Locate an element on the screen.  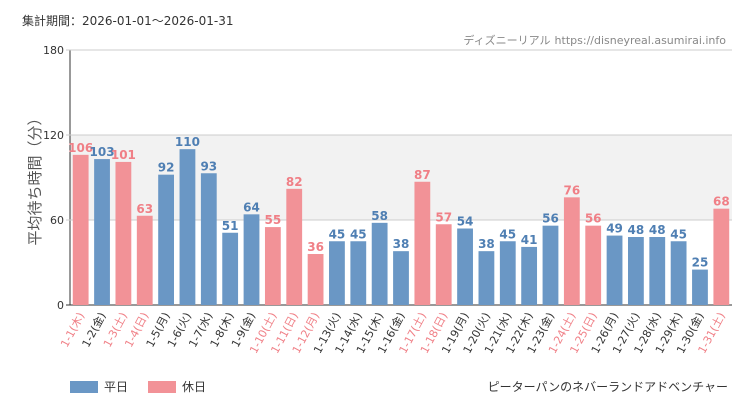
bar-value-label: 68 is located at coordinates (721, 202).